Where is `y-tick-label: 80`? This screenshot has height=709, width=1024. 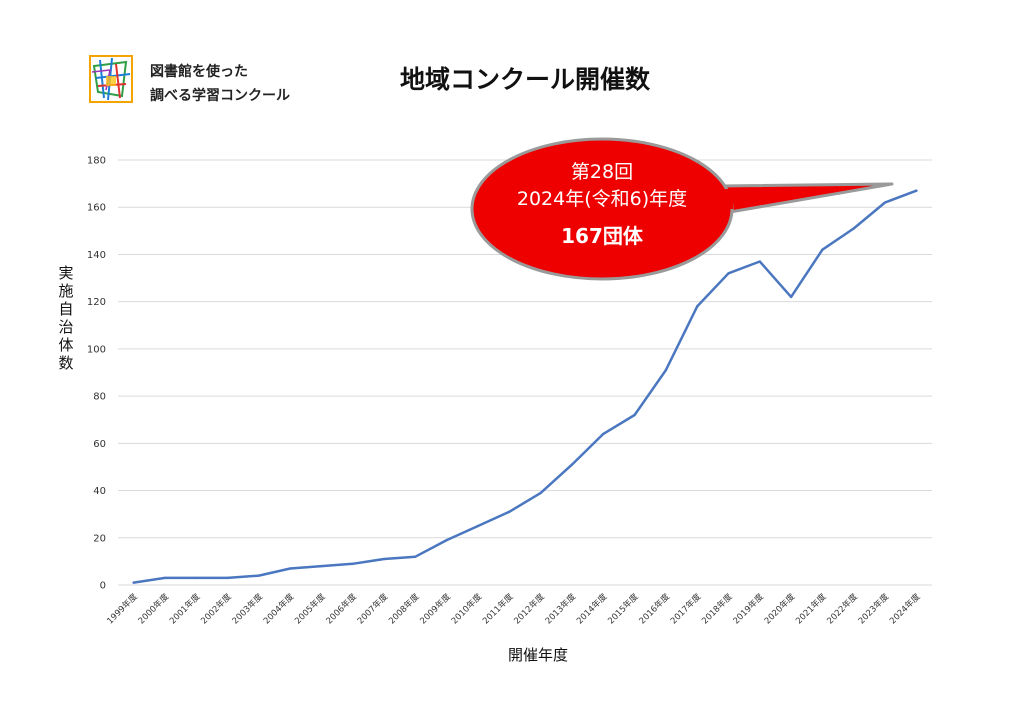 y-tick-label: 80 is located at coordinates (99, 397).